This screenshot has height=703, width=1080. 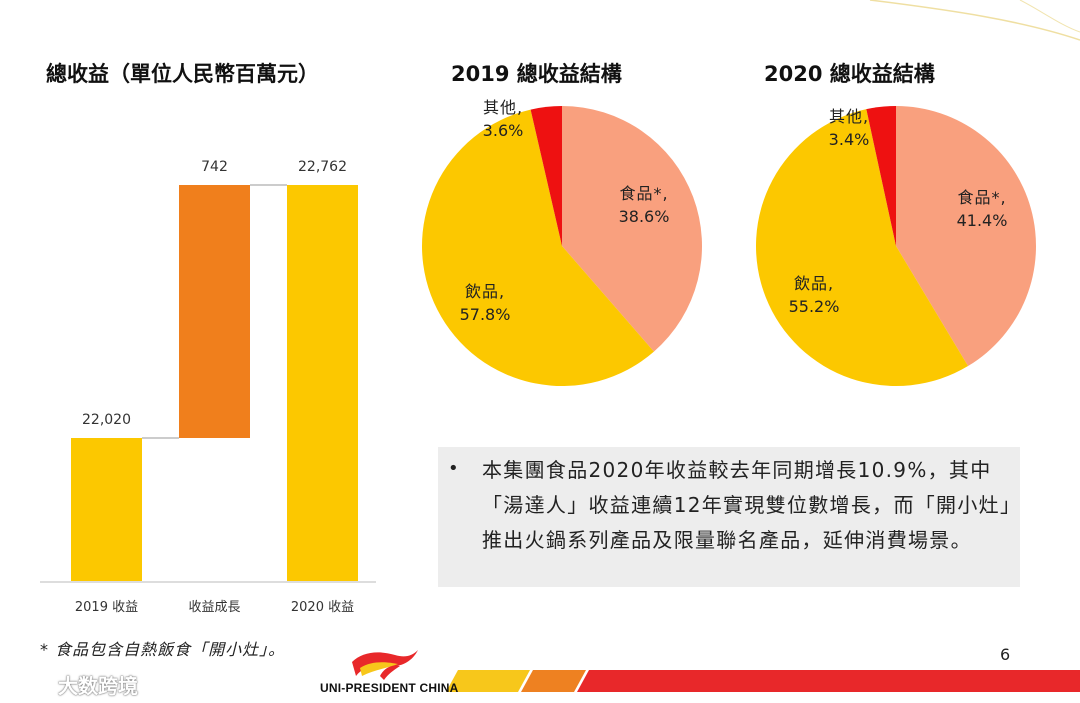 I want to click on waterfall-category-label-0: 2019 收益, so click(x=106, y=607).